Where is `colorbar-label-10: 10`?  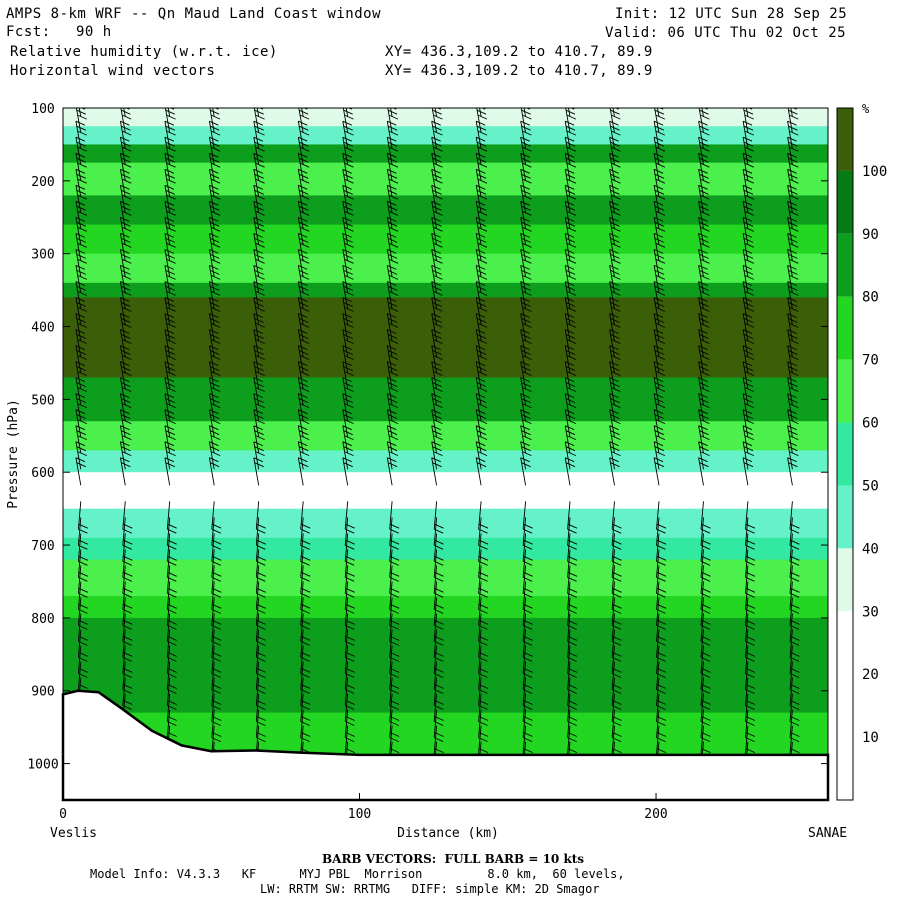
colorbar-label-10: 10 is located at coordinates (870, 738).